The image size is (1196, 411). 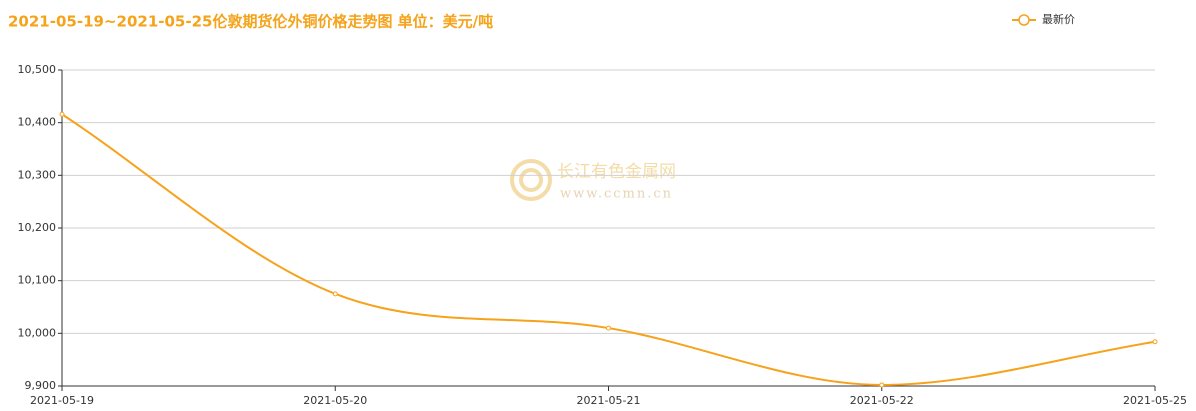 What do you see at coordinates (37, 280) in the screenshot?
I see `y-tick-label: 10,100` at bounding box center [37, 280].